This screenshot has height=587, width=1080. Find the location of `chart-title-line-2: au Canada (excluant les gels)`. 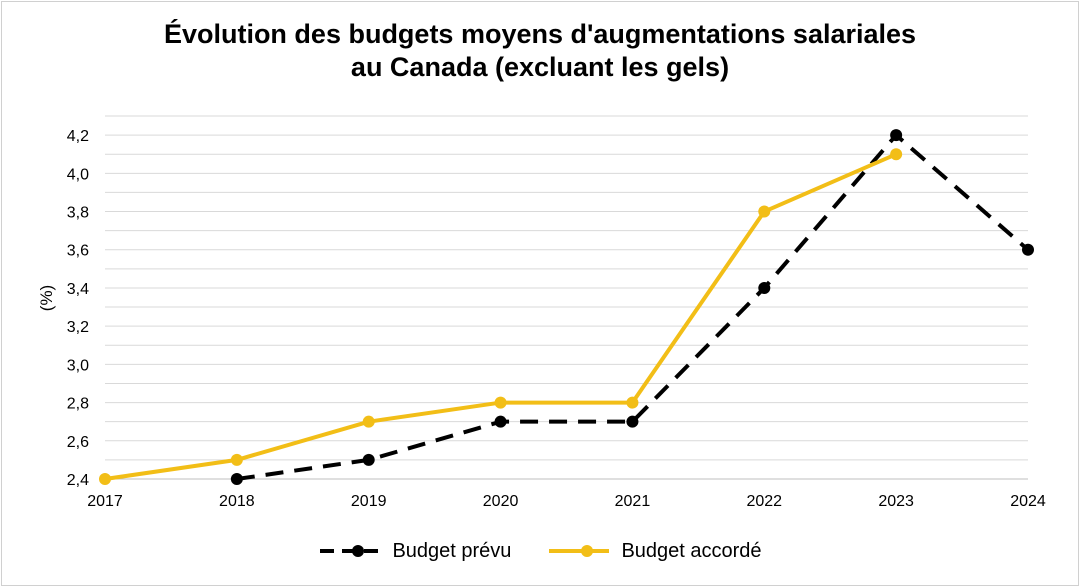

chart-title-line-2: au Canada (excluant les gels) is located at coordinates (540, 67).